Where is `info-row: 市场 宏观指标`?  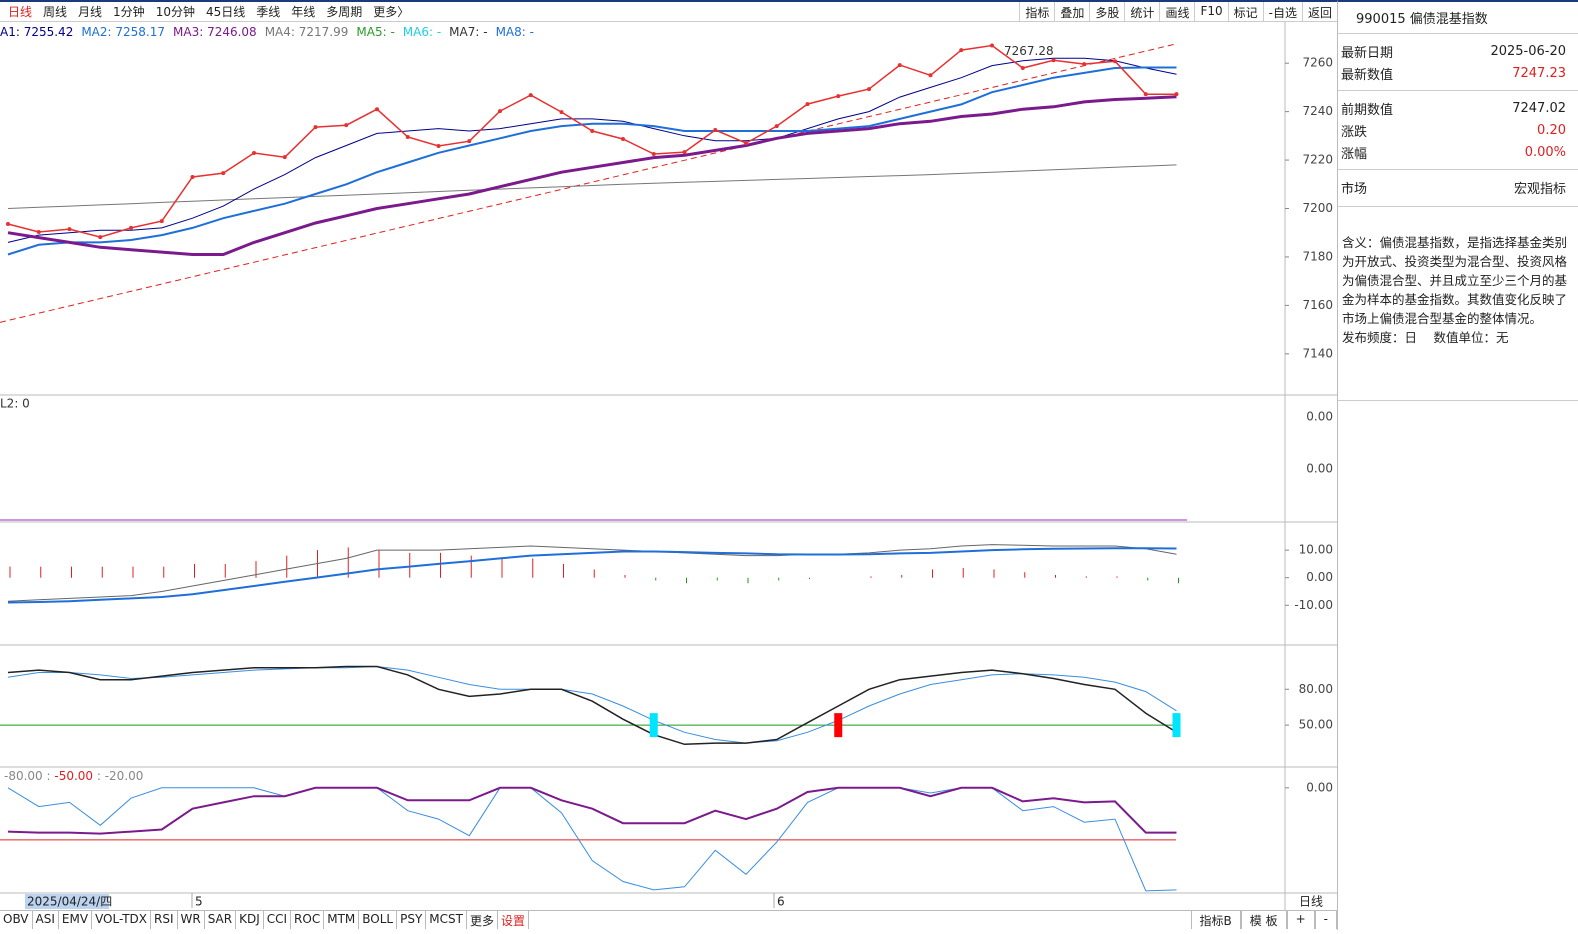 info-row: 市场 宏观指标 is located at coordinates (1458, 183).